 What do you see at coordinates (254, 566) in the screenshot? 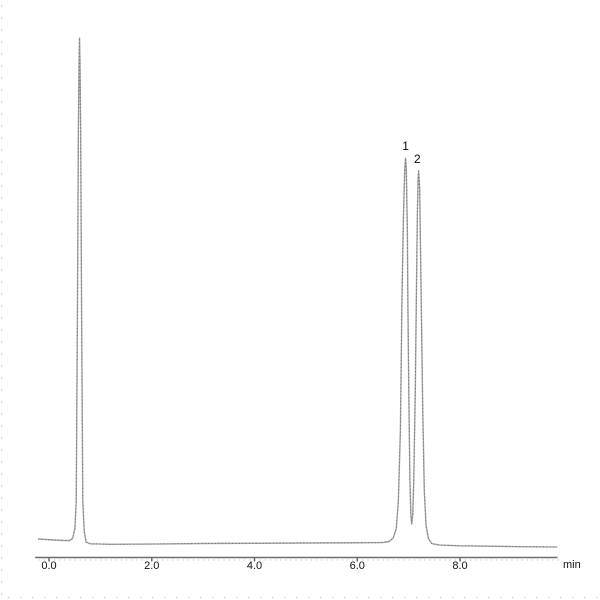
I see `x-tick-label-4.0: 4.0` at bounding box center [254, 566].